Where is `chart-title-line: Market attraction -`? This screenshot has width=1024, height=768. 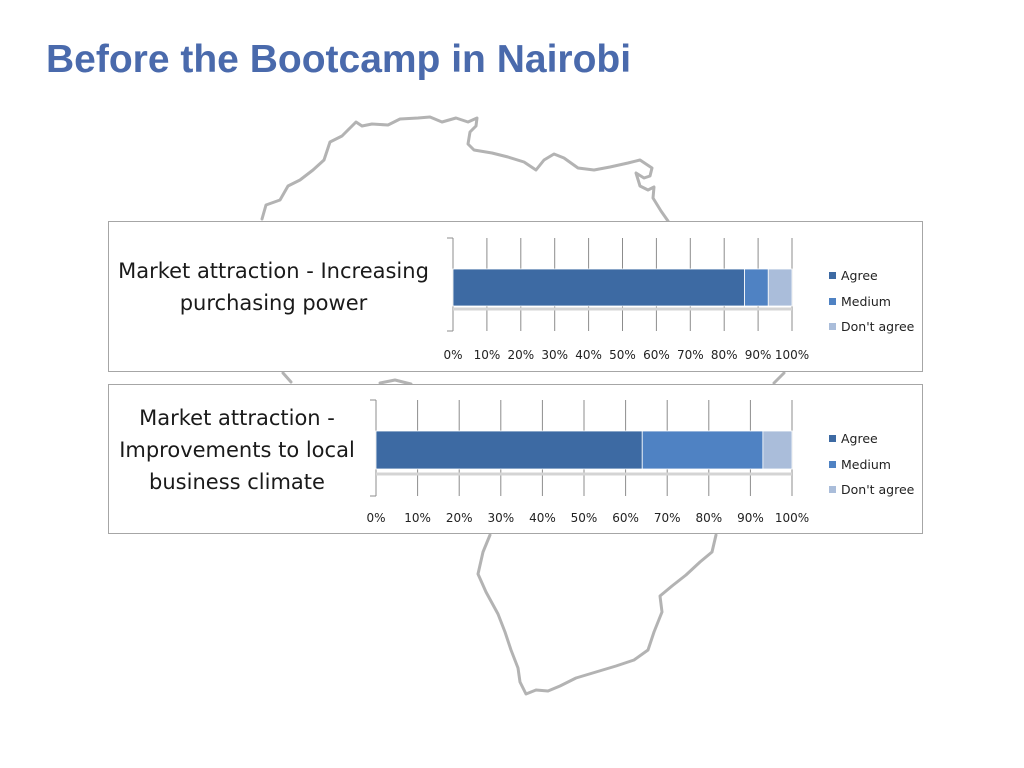 chart-title-line: Market attraction - is located at coordinates (237, 418).